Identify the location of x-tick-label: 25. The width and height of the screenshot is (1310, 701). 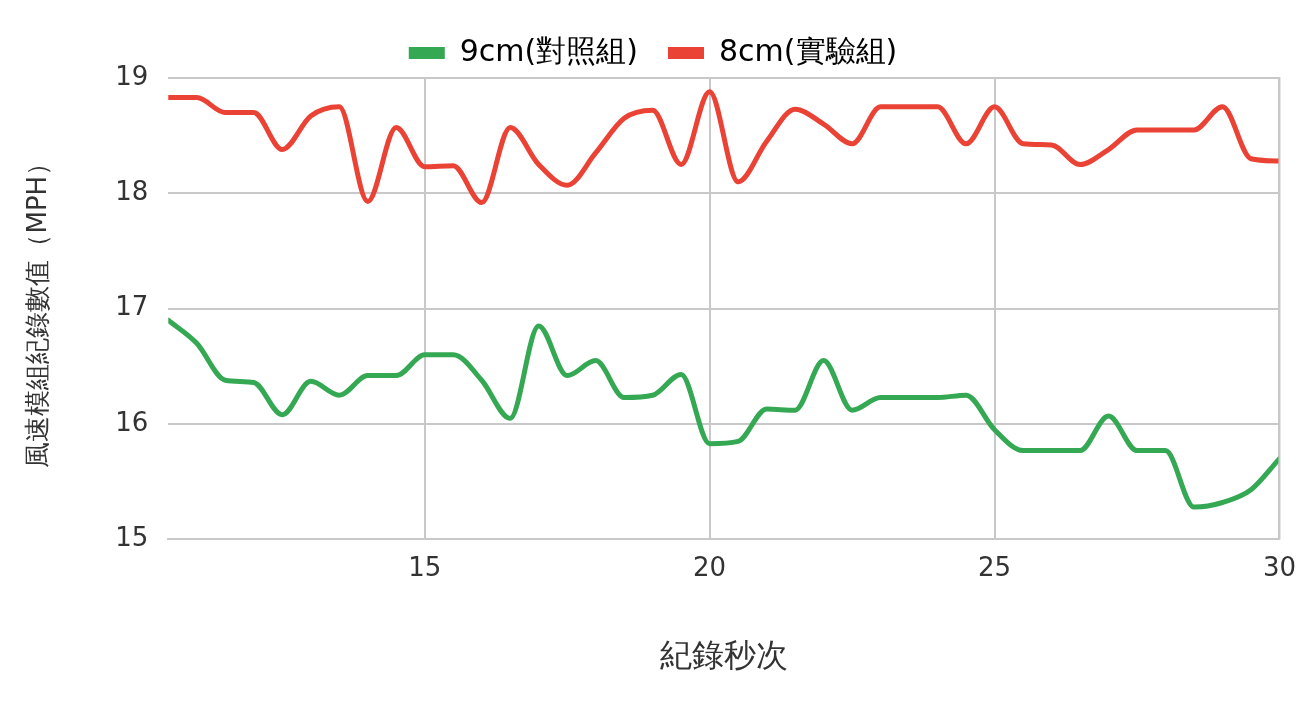
(994, 566).